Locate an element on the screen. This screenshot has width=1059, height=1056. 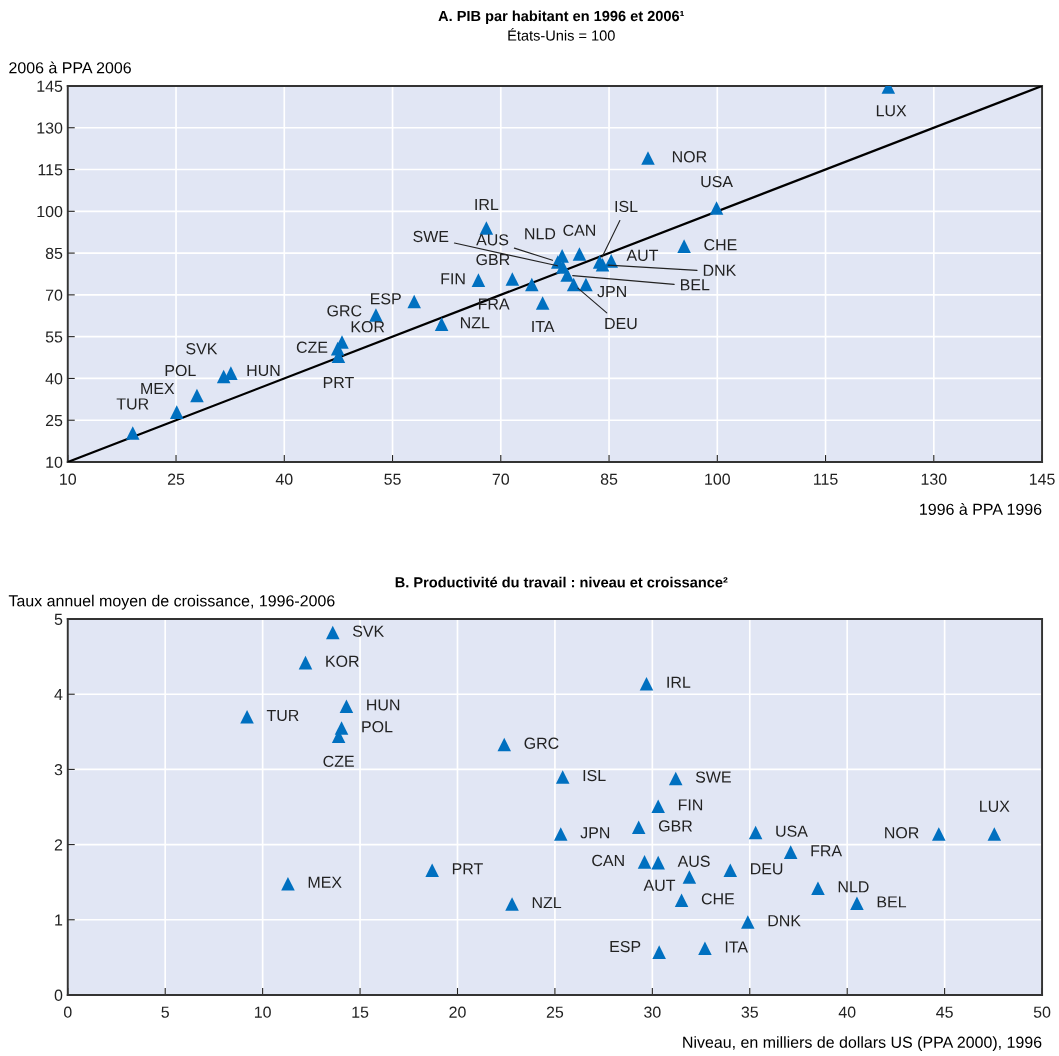
annotation: JPN is located at coordinates (611, 292).